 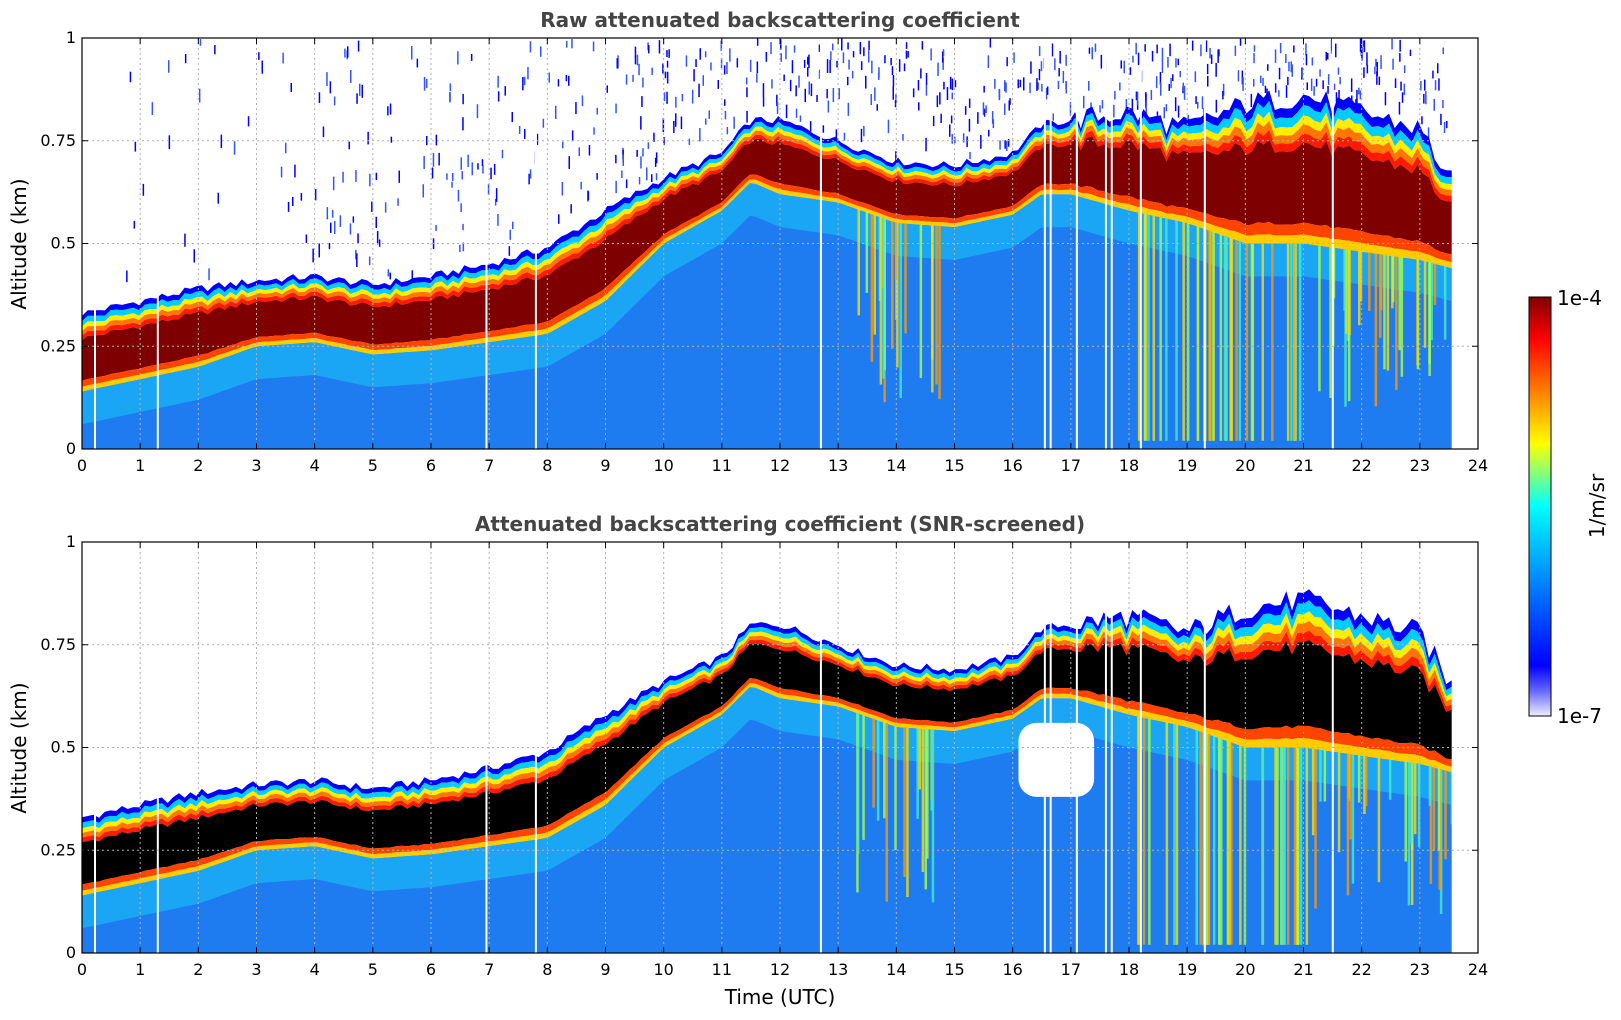 I want to click on x-tick-label: 4, so click(x=315, y=969).